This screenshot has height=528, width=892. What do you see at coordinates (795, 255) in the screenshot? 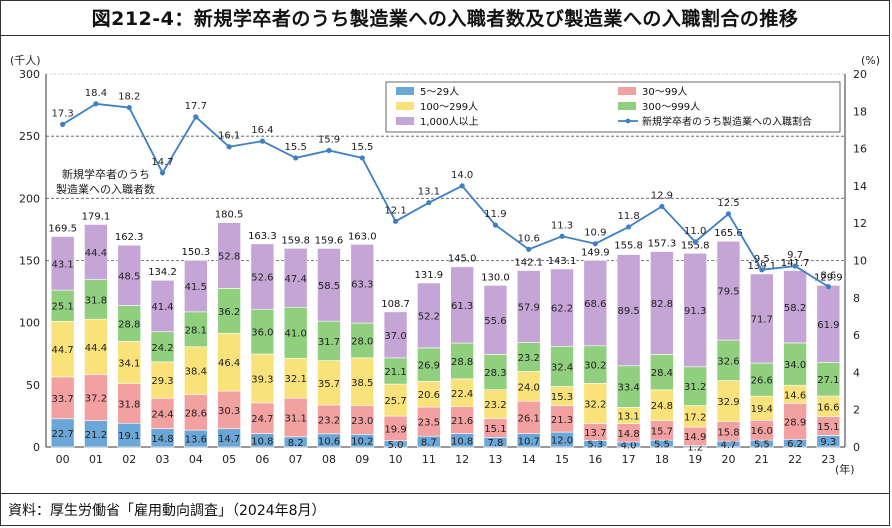
I see `ratio-value-label: 9.7` at bounding box center [795, 255].